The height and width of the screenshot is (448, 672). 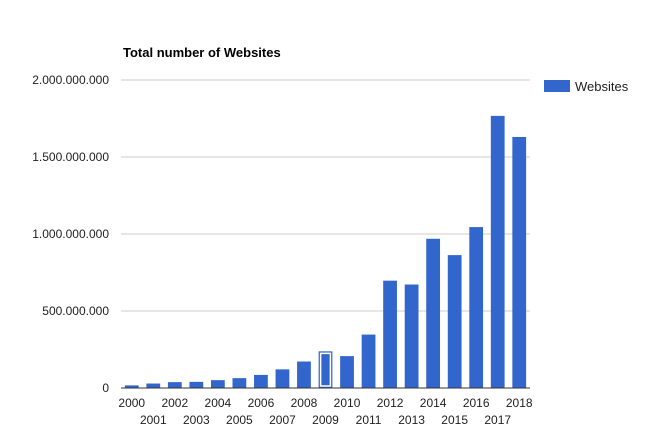 What do you see at coordinates (454, 321) in the screenshot?
I see `bar-2015` at bounding box center [454, 321].